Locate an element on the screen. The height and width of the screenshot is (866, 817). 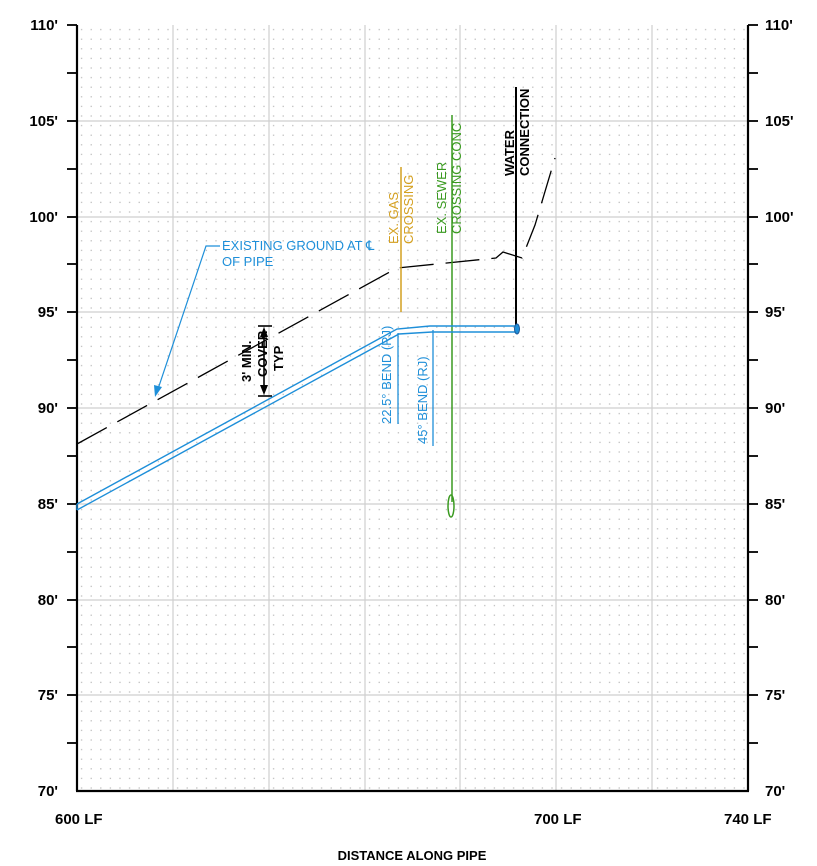
y-tick-80-right: 80' is located at coordinates (775, 600).